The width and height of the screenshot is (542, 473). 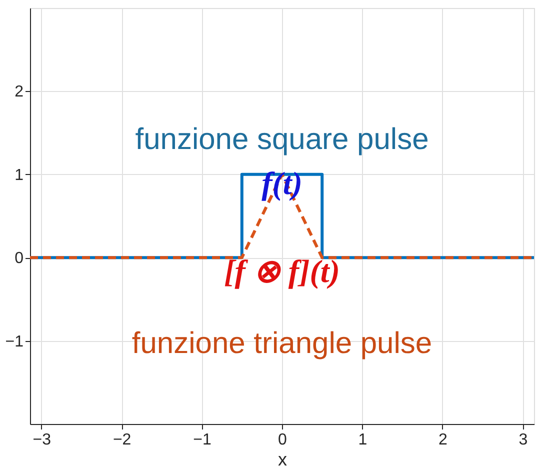 What do you see at coordinates (282, 271) in the screenshot?
I see `annotation: [f ⊗ f](t)` at bounding box center [282, 271].